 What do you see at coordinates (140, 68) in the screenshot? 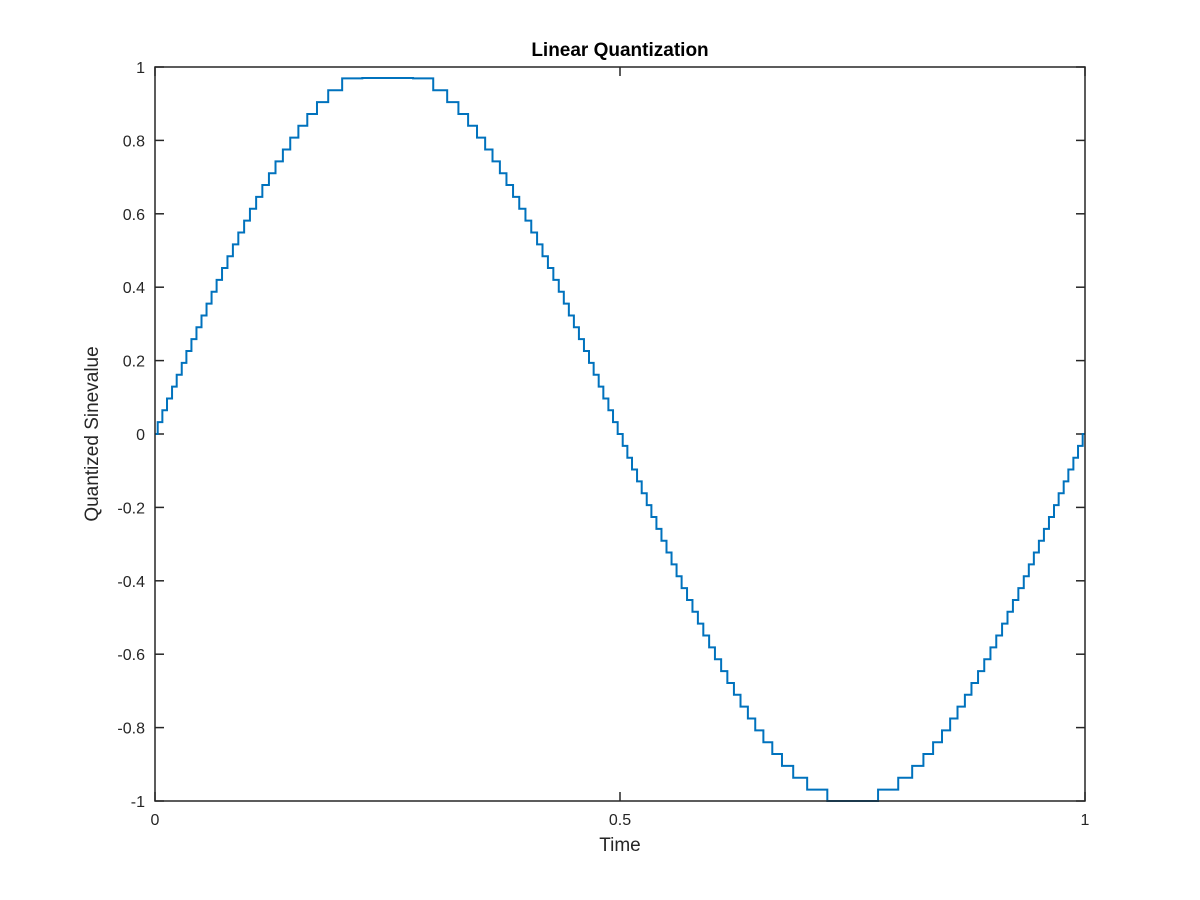
I see `y-tick-label: 1` at bounding box center [140, 68].